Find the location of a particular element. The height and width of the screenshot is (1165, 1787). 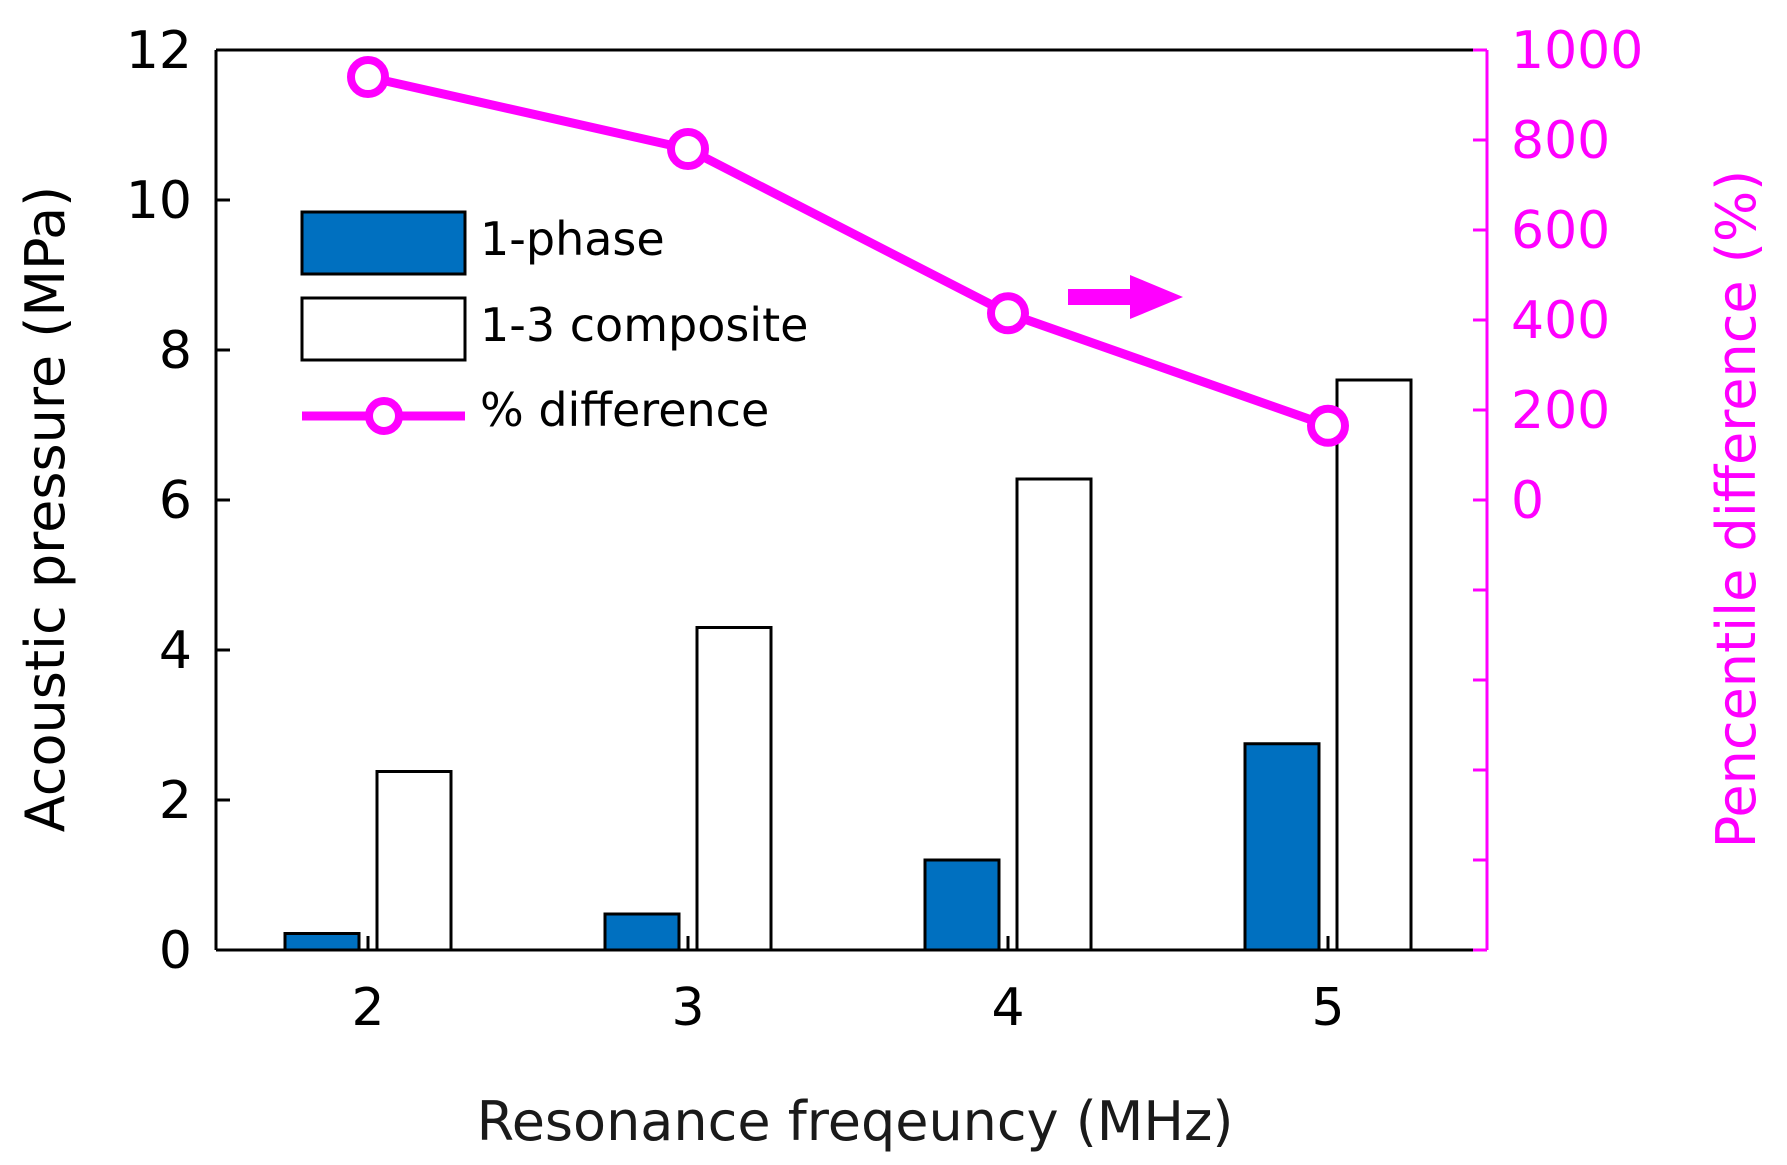

y-tick-label-left: 12 is located at coordinates (159, 51).